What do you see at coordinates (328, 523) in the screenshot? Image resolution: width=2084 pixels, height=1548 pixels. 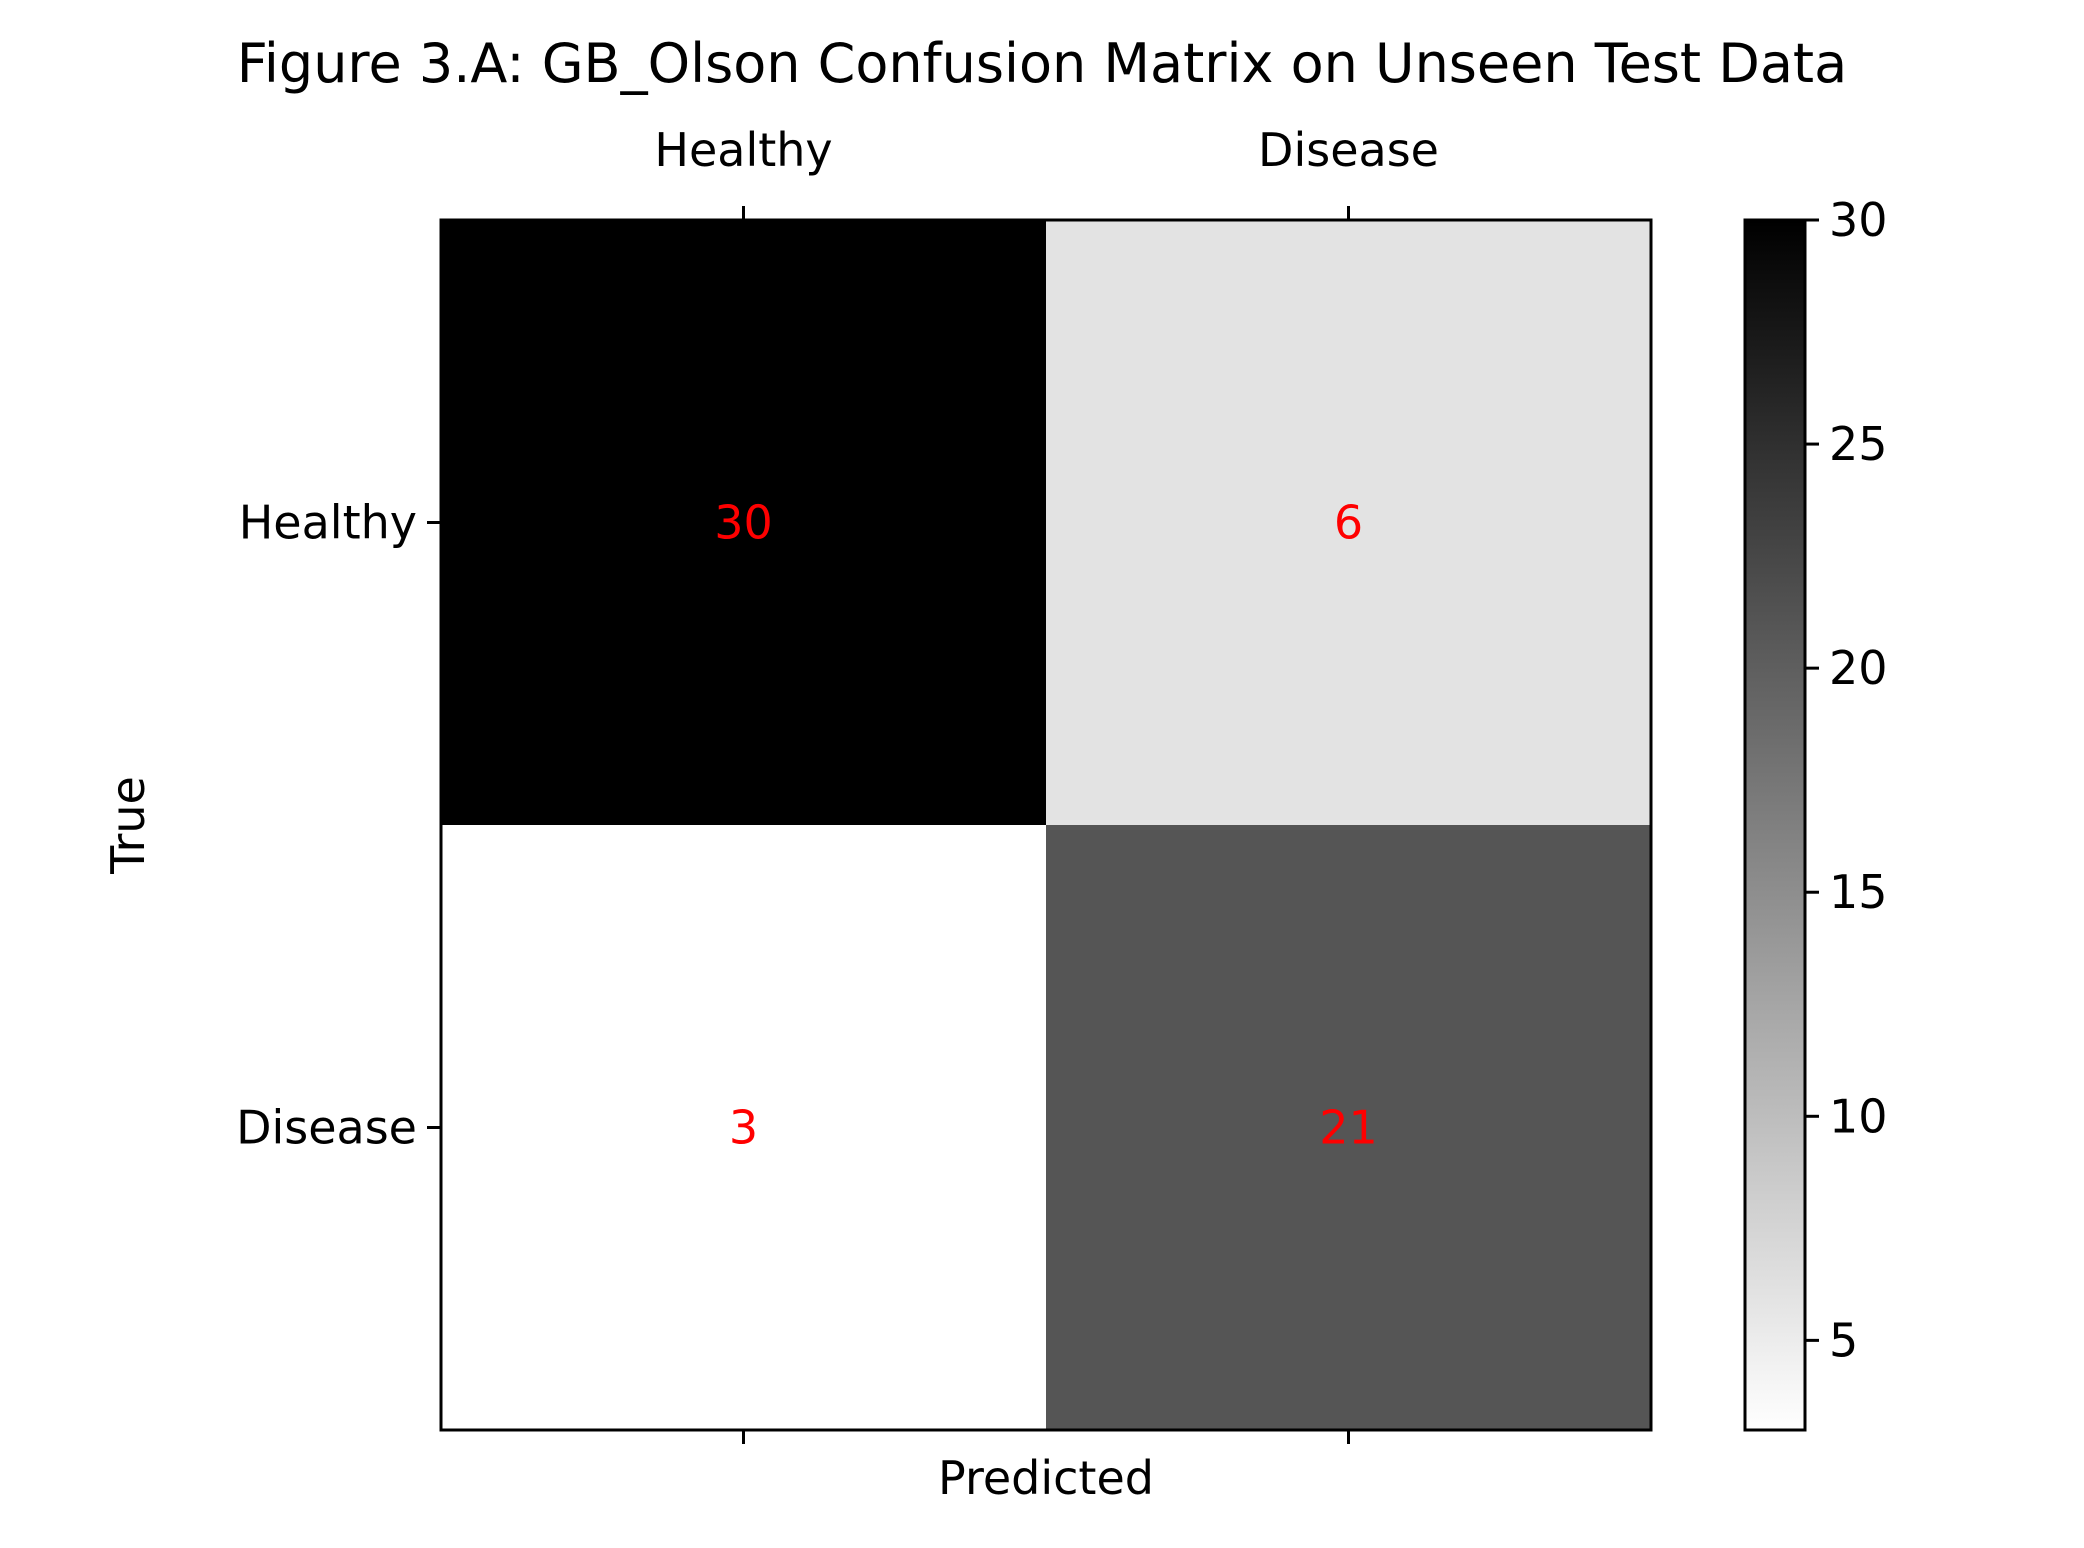 I see `y-tick-label: Healthy` at bounding box center [328, 523].